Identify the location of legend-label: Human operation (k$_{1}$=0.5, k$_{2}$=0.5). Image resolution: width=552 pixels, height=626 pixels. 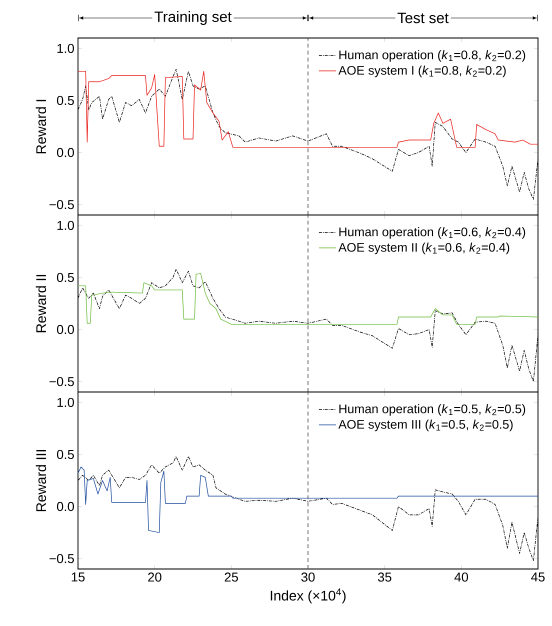
(432, 410).